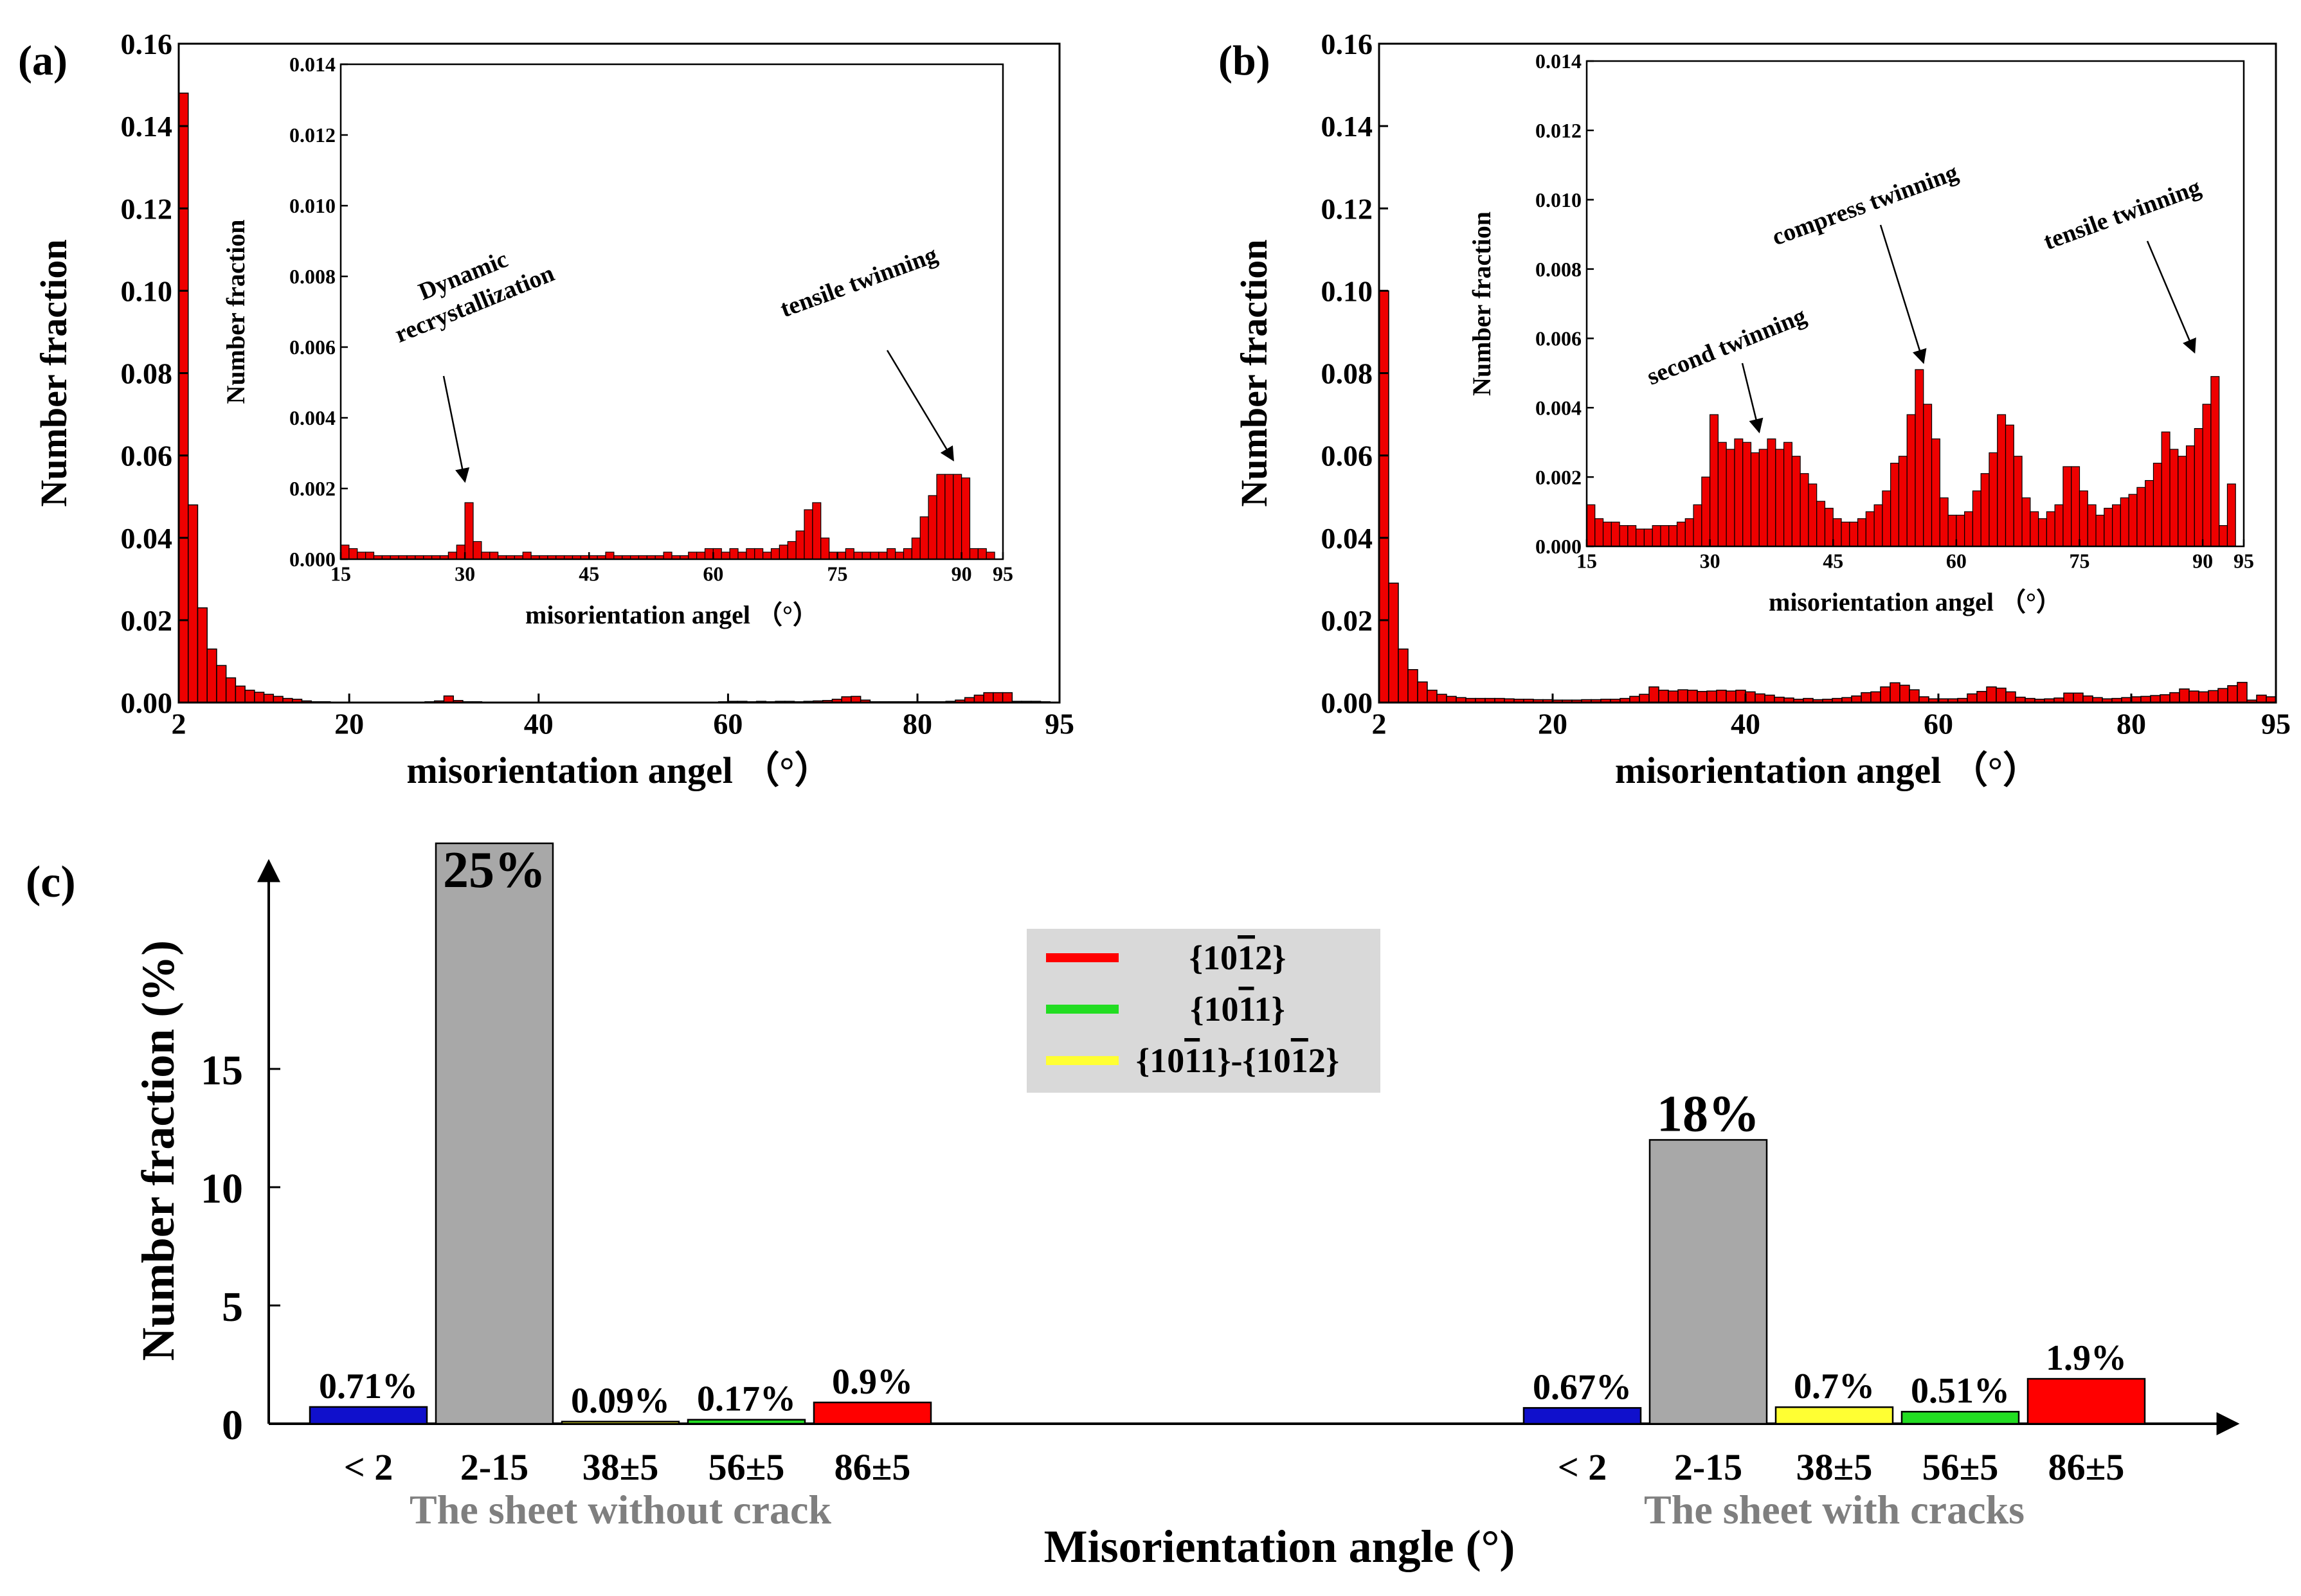  Describe the element at coordinates (1558, 338) in the screenshot. I see `panel-b-inset-y-tick-label: 0.006` at that location.